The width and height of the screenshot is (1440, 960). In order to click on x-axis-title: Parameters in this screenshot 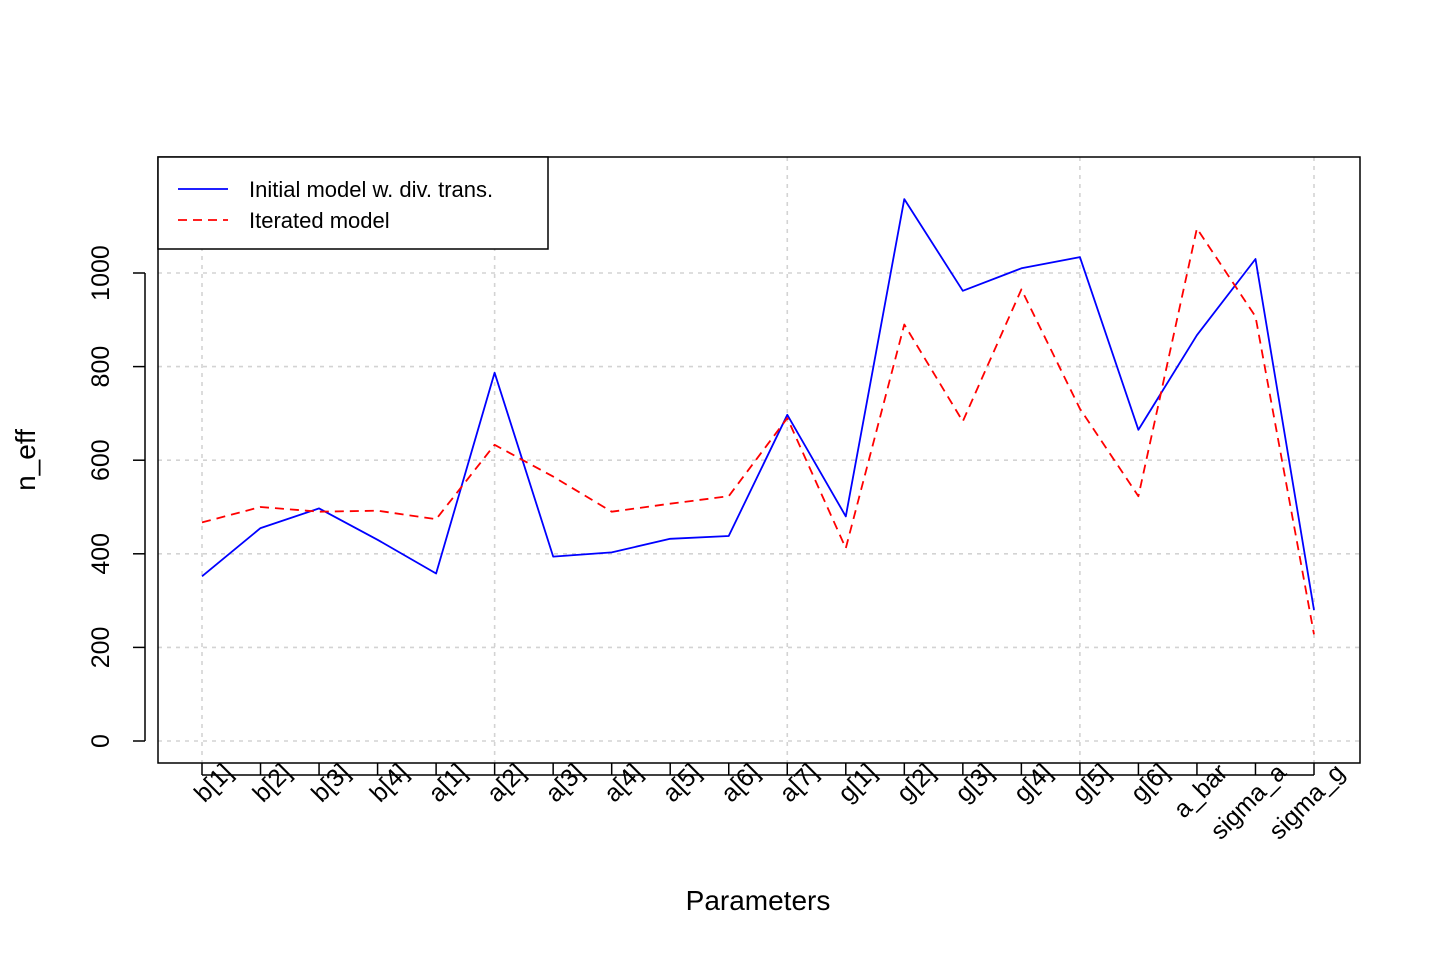, I will do `click(758, 900)`.